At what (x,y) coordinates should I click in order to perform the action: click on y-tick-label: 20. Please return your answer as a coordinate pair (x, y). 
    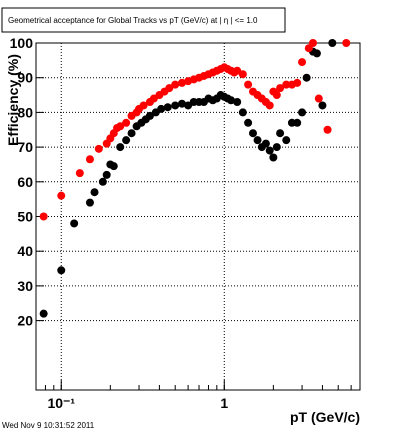
    Looking at the image, I should click on (25, 321).